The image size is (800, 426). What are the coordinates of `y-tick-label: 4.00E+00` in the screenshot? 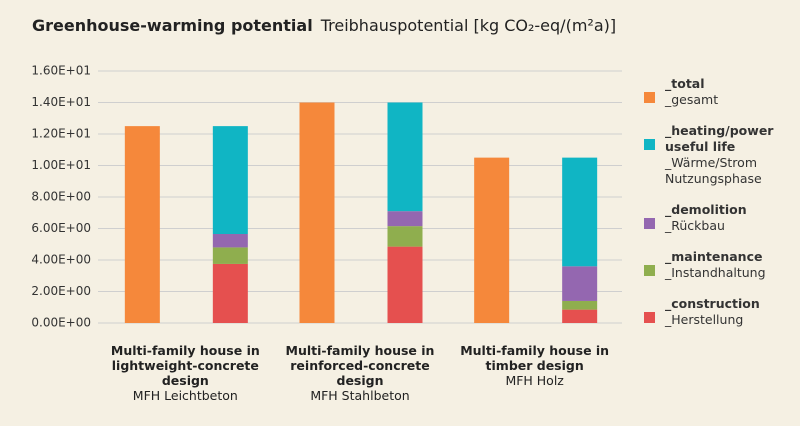 It's located at (61, 260).